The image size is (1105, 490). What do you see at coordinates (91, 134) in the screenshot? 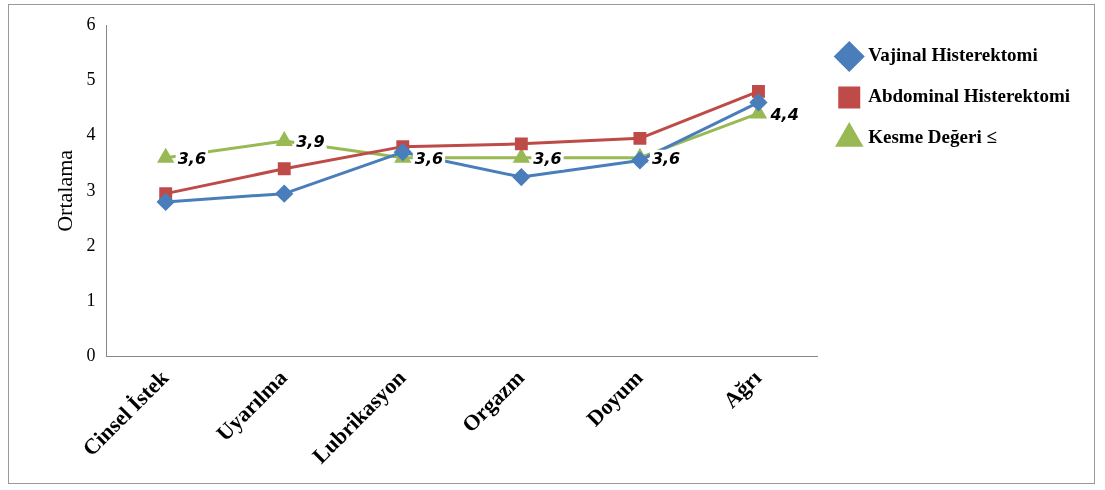
I see `y-tick-label: 4` at bounding box center [91, 134].